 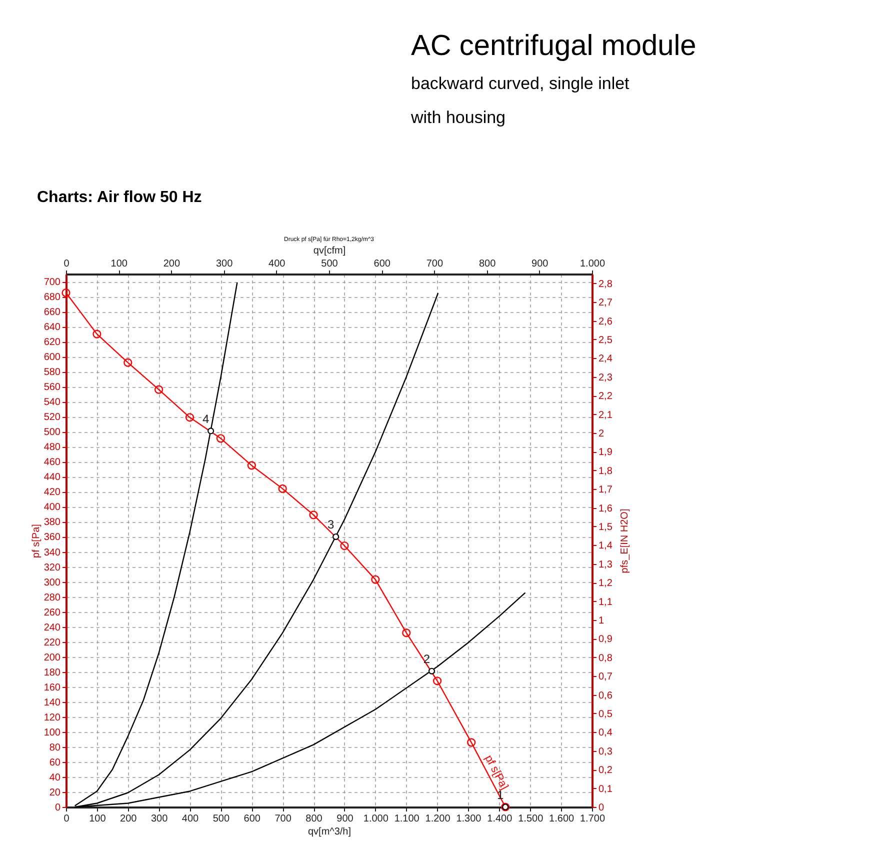 What do you see at coordinates (625, 541) in the screenshot?
I see `y2-axis-title: pfs_E[IN H2O]` at bounding box center [625, 541].